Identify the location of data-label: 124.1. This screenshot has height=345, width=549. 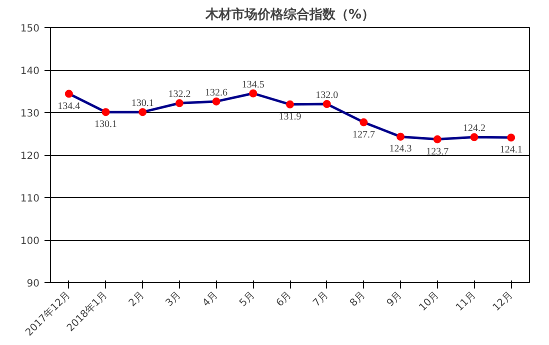
(511, 150).